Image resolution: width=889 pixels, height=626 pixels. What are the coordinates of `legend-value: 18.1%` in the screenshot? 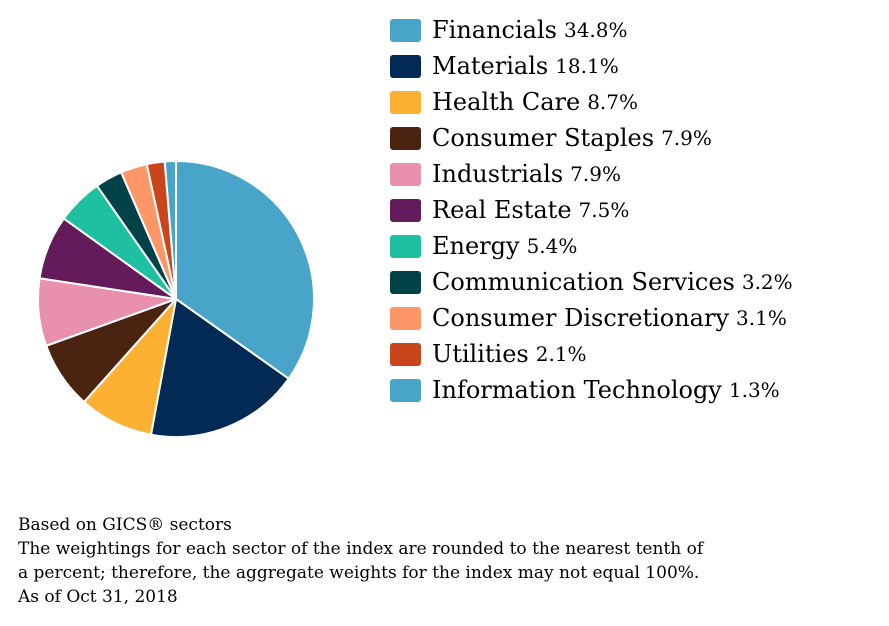 It's located at (587, 66).